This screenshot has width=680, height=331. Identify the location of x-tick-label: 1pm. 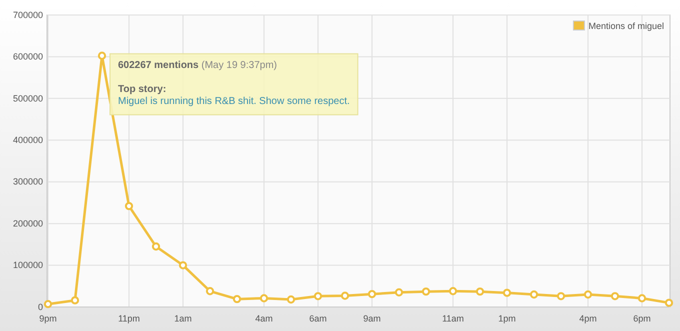
(507, 318).